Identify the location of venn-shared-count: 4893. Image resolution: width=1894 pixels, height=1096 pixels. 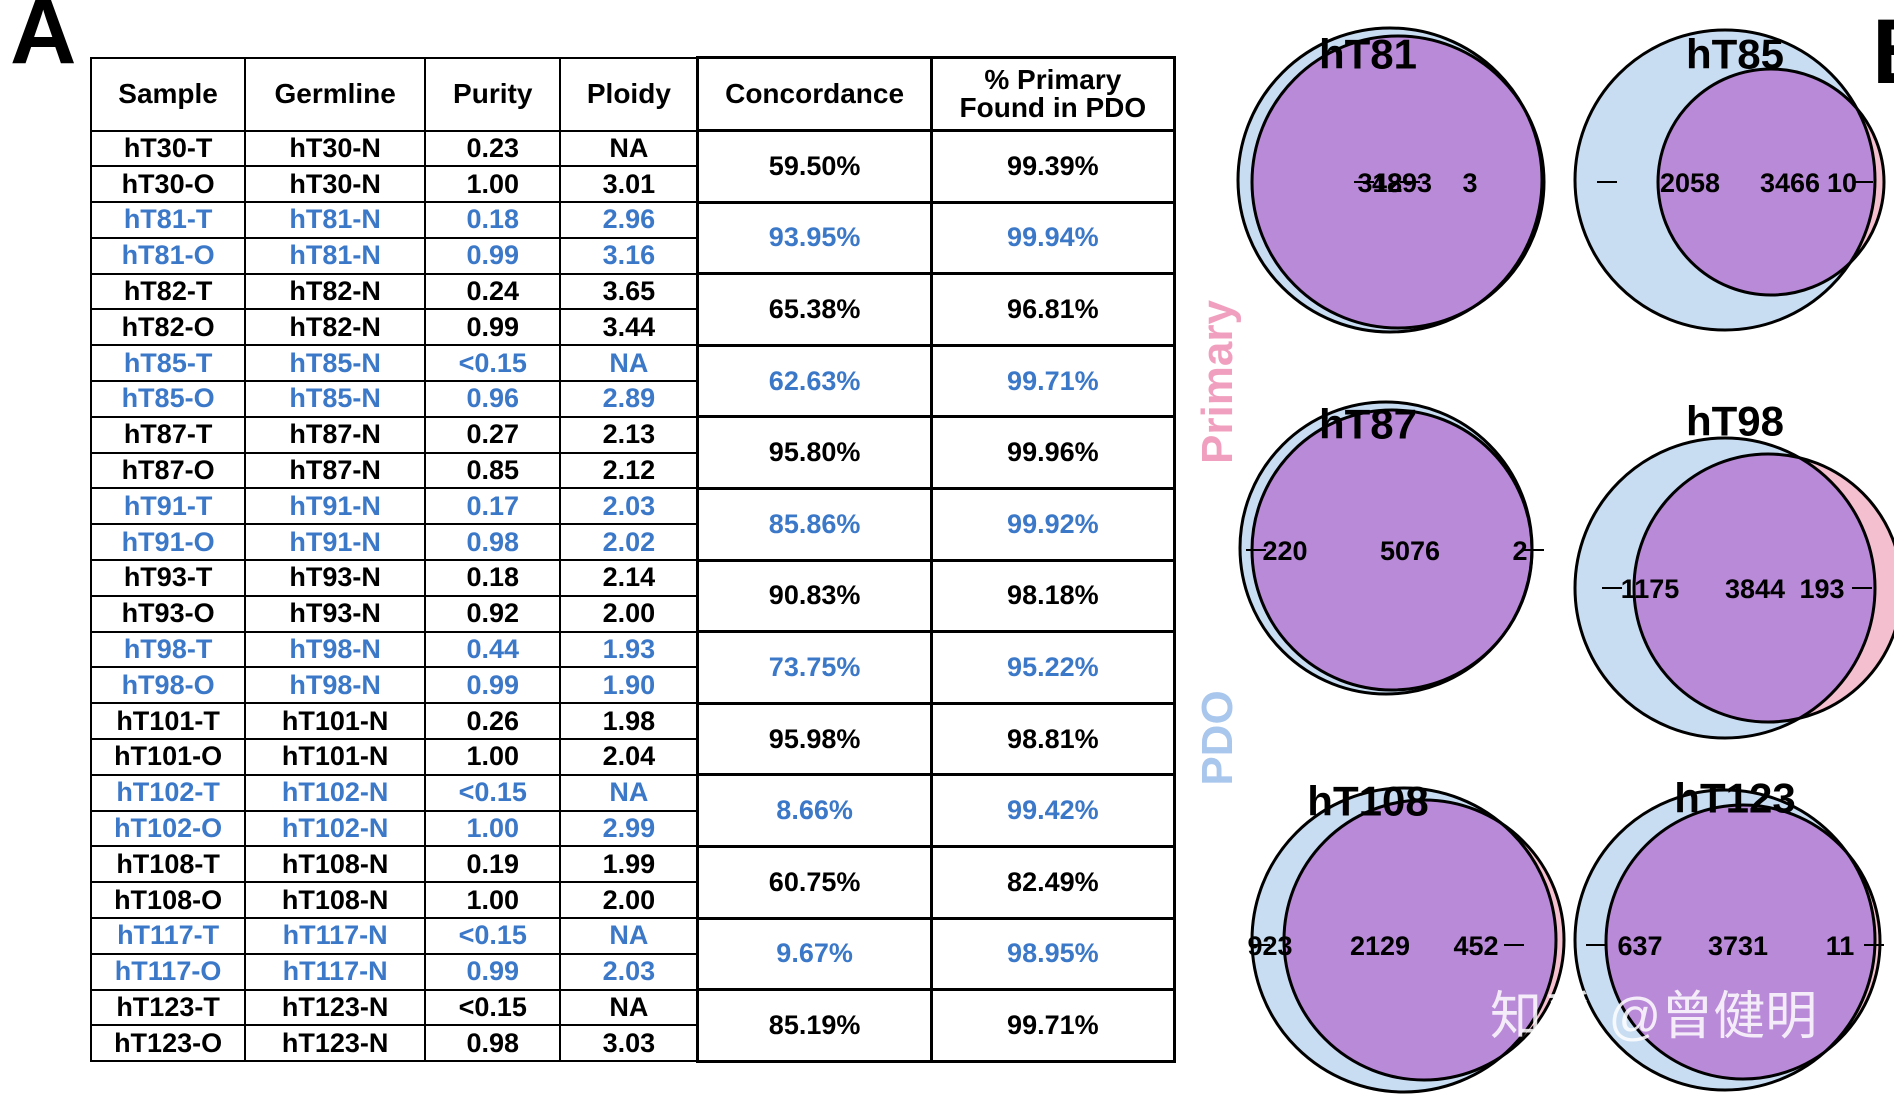
(1402, 183).